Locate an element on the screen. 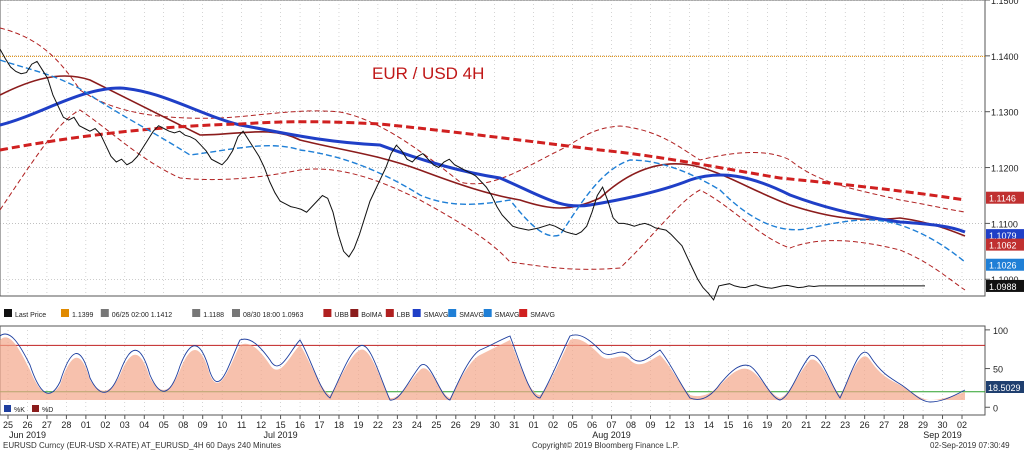 This screenshot has width=1024, height=451. x-month-label: Jul 2019 is located at coordinates (281, 435).